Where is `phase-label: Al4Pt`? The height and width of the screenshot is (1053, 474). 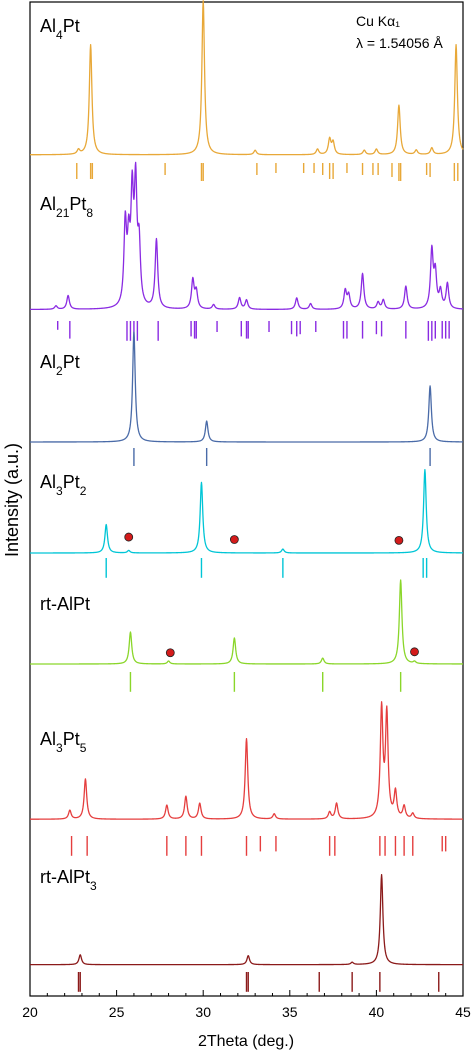
phase-label: Al4Pt is located at coordinates (60, 29).